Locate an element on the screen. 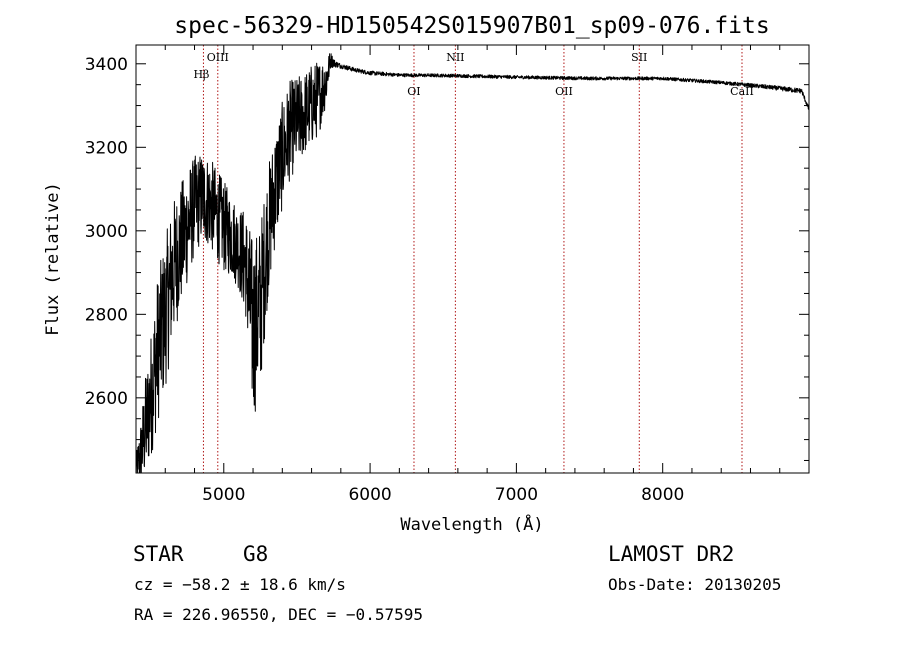 The height and width of the screenshot is (649, 900). spectral-line-label: CaII is located at coordinates (742, 91).